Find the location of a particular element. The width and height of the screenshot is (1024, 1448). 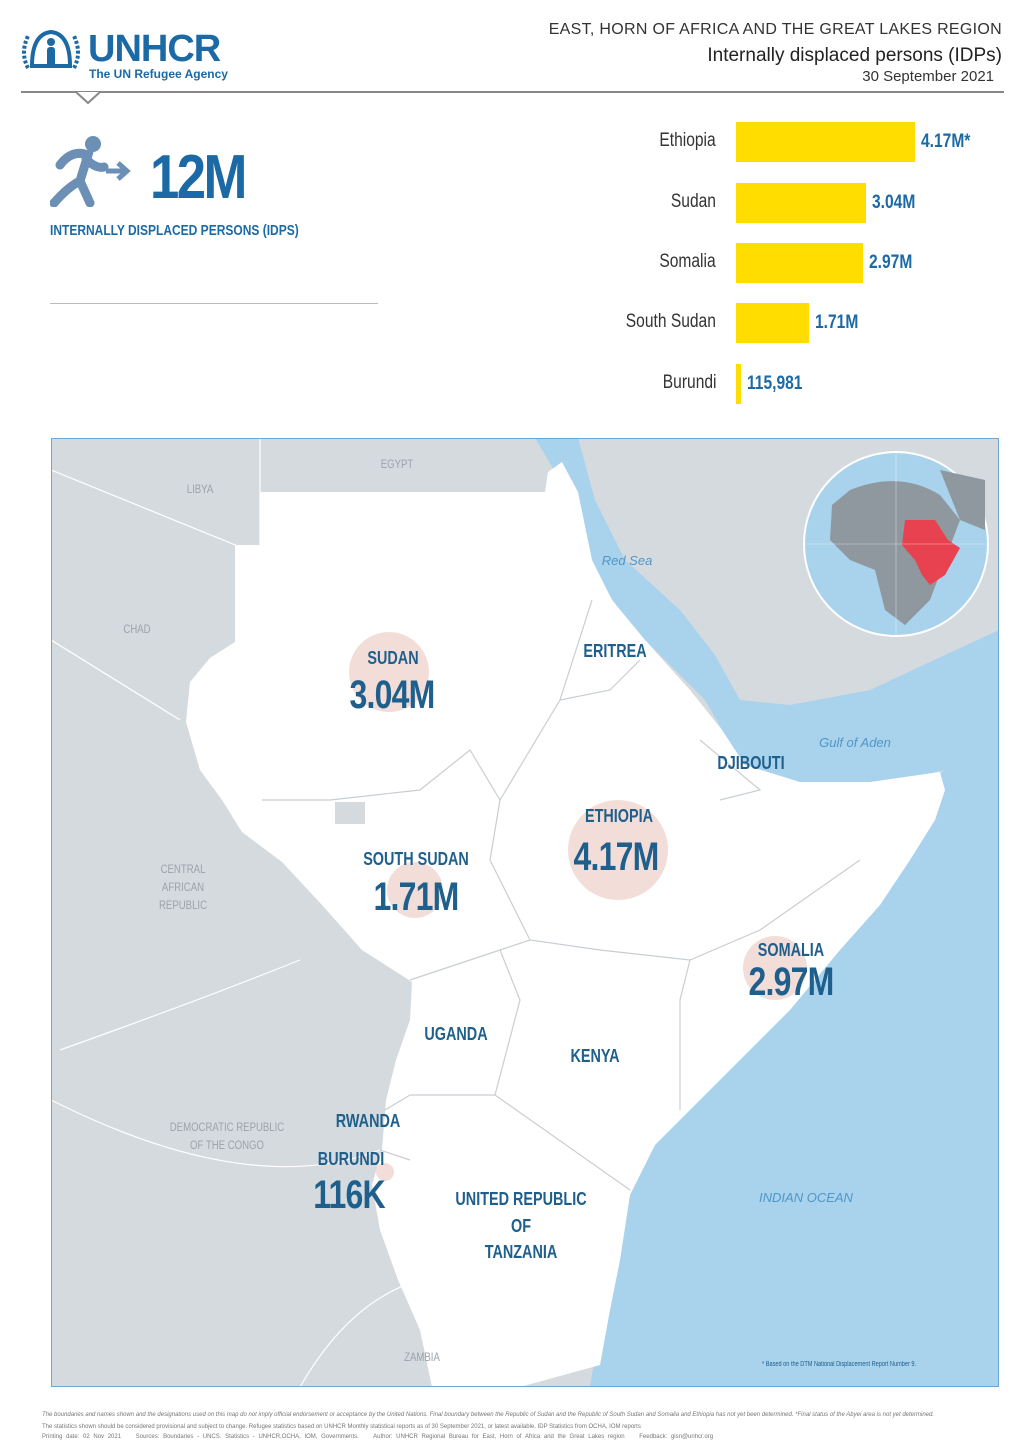

logo-subtitle: The UN Refugee Agency is located at coordinates (158, 74).